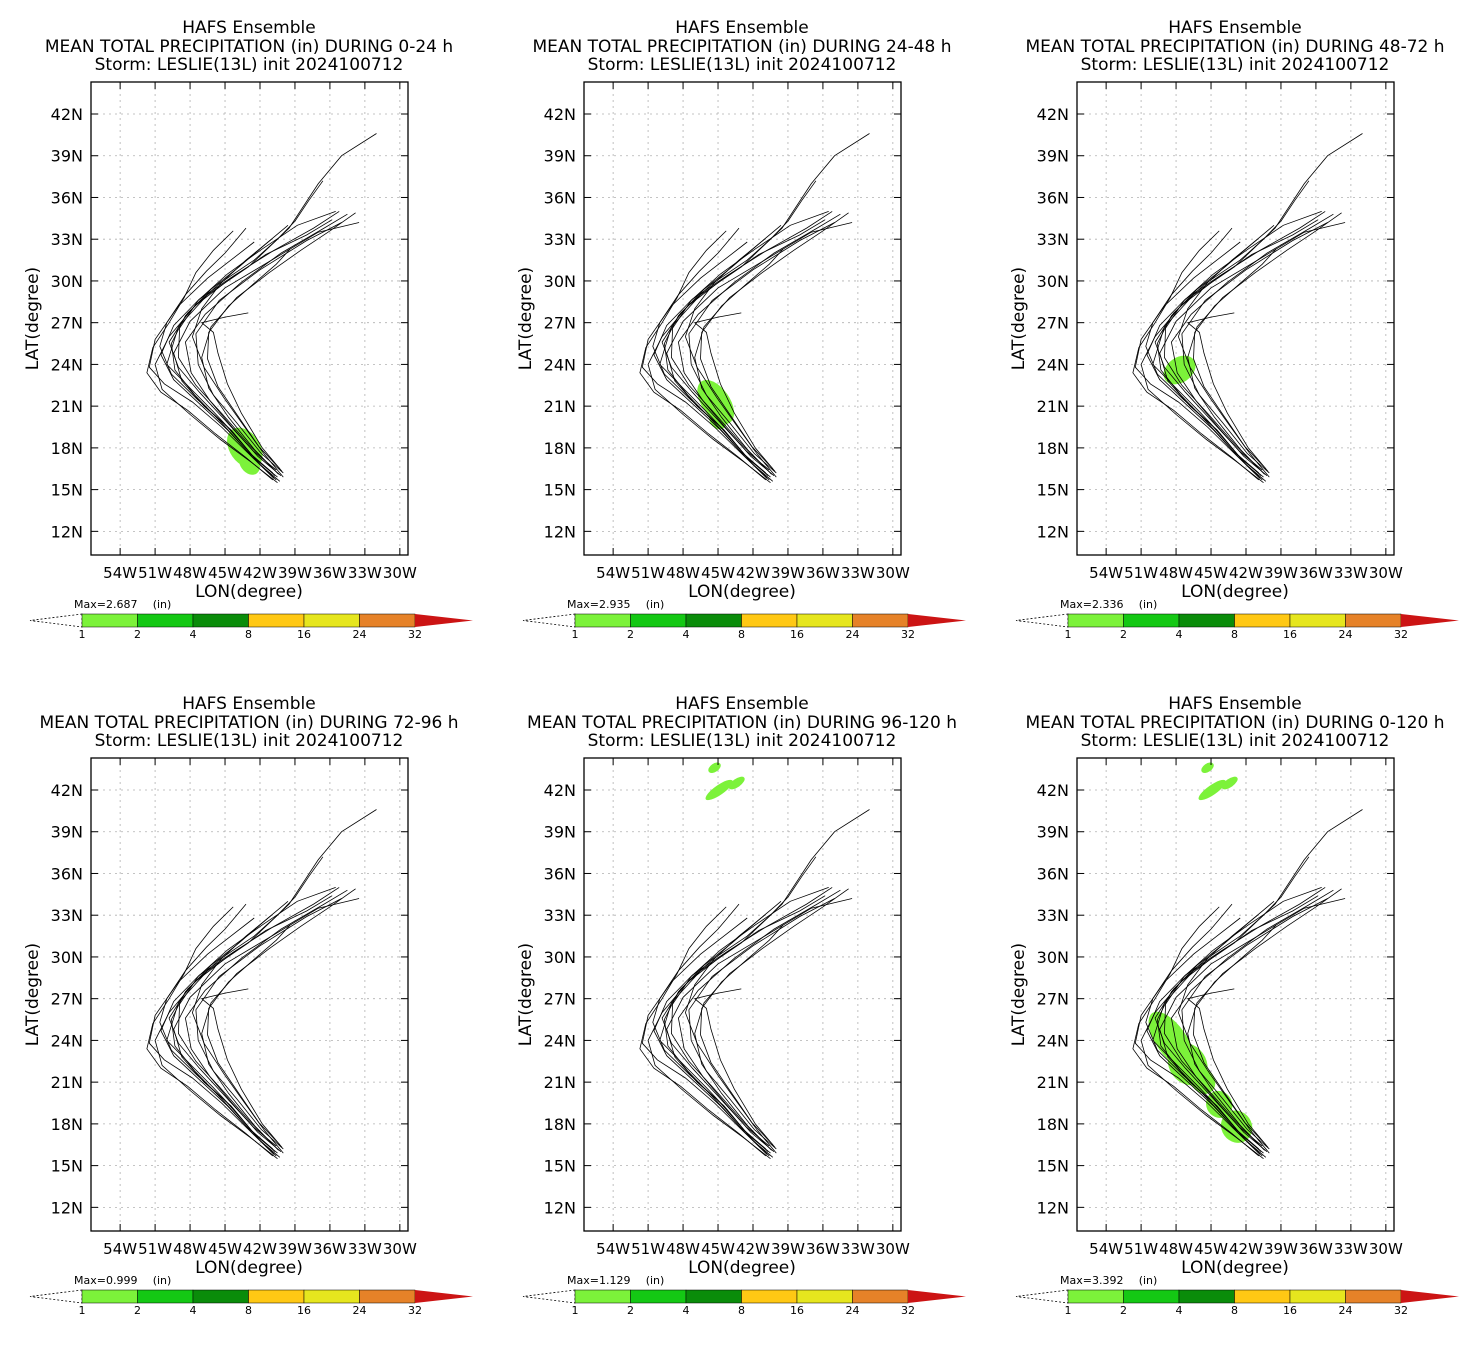 Image resolution: width=1479 pixels, height=1352 pixels. Describe the element at coordinates (137, 634) in the screenshot. I see `colorbar-label: 2` at that location.